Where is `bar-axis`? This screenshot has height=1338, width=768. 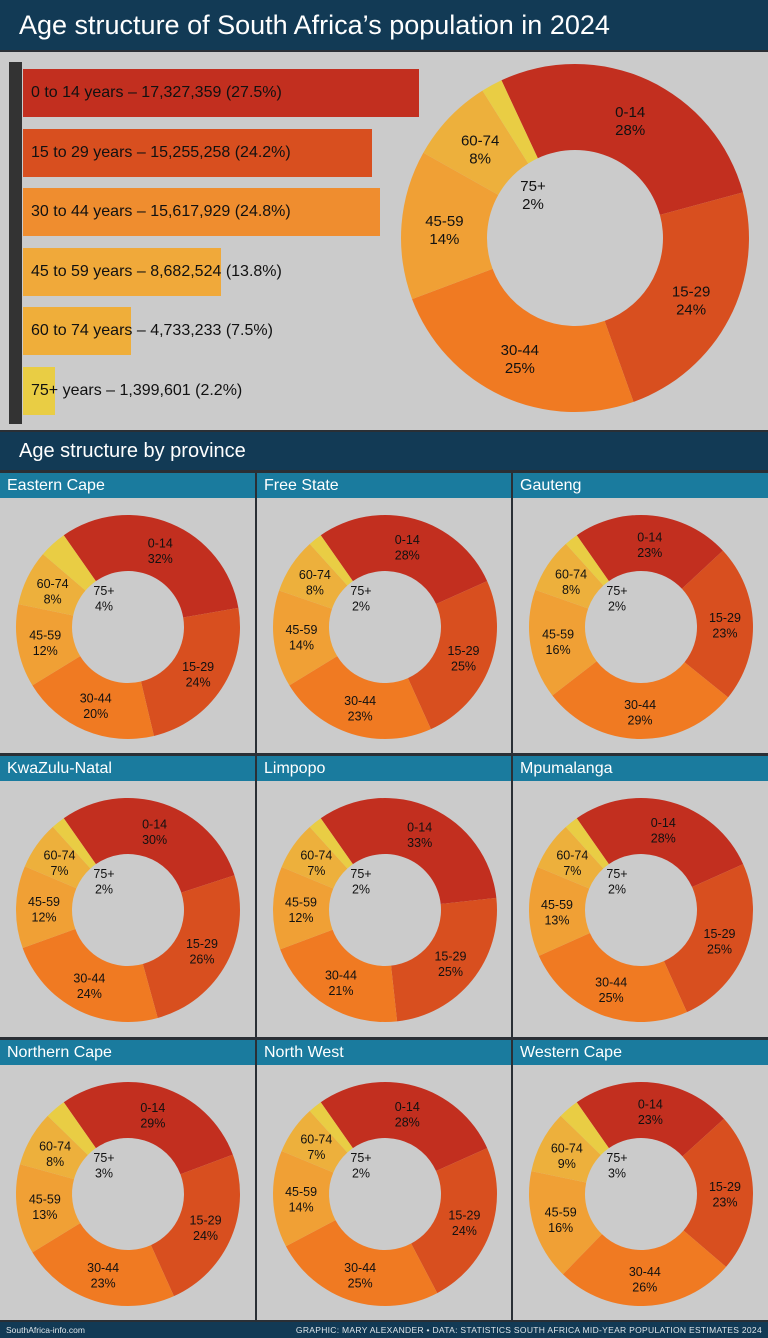 bar-axis is located at coordinates (15, 243).